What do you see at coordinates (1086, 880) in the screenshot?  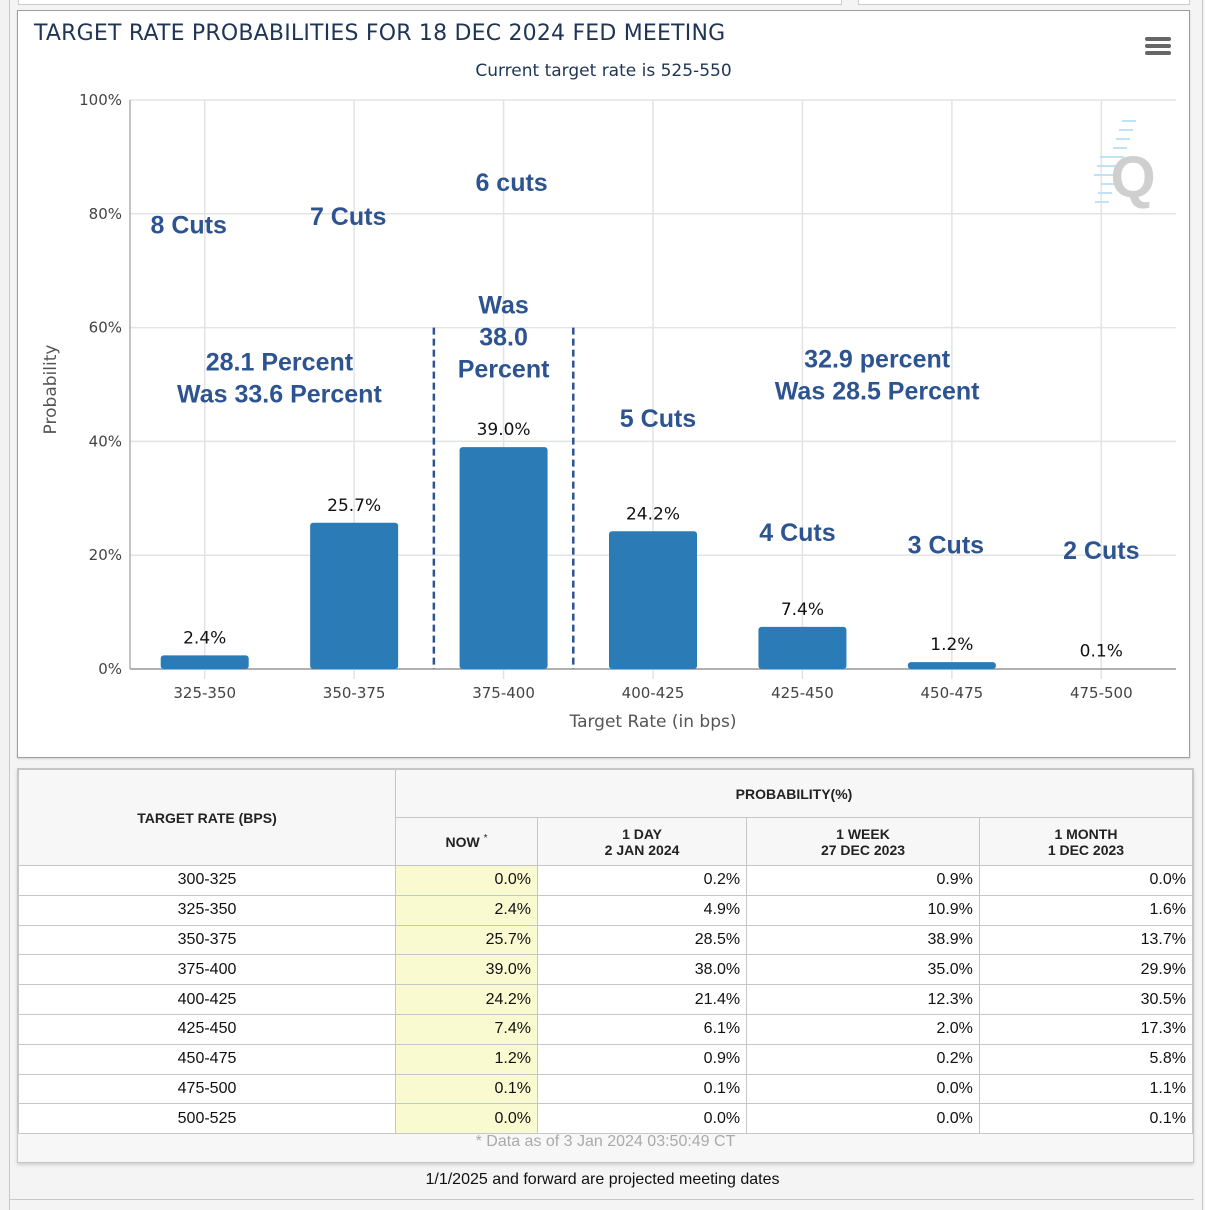 I see `cell-month: 0.0%` at bounding box center [1086, 880].